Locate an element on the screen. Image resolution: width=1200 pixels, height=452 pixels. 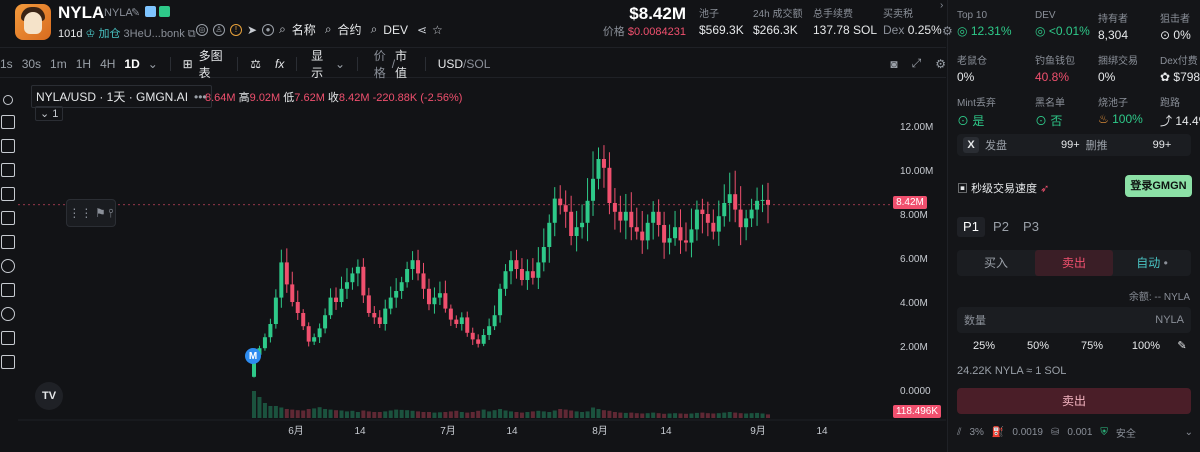
text-icon is located at coordinates (8, 242).